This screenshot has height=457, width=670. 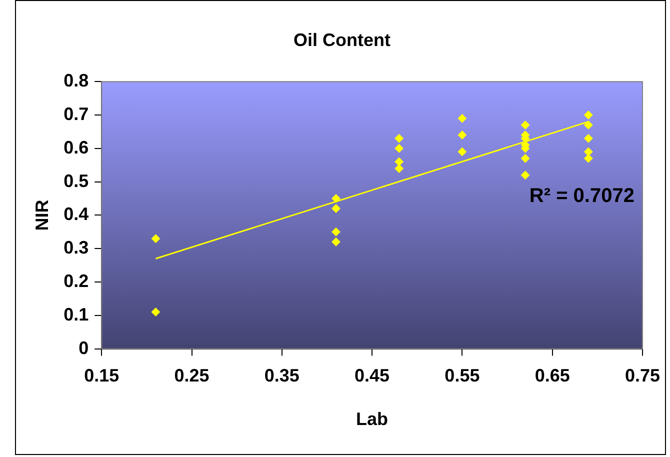 I want to click on annotation: R² = 0.7072, so click(x=581, y=196).